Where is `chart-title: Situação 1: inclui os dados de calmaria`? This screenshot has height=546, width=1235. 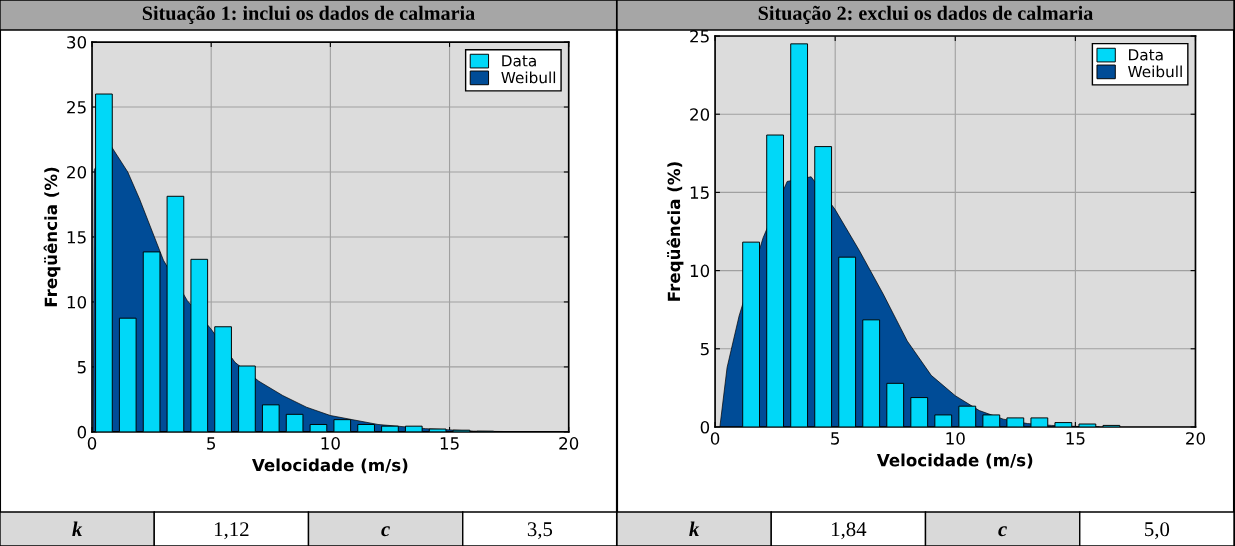
chart-title: Situação 1: inclui os dados de calmaria is located at coordinates (308, 14).